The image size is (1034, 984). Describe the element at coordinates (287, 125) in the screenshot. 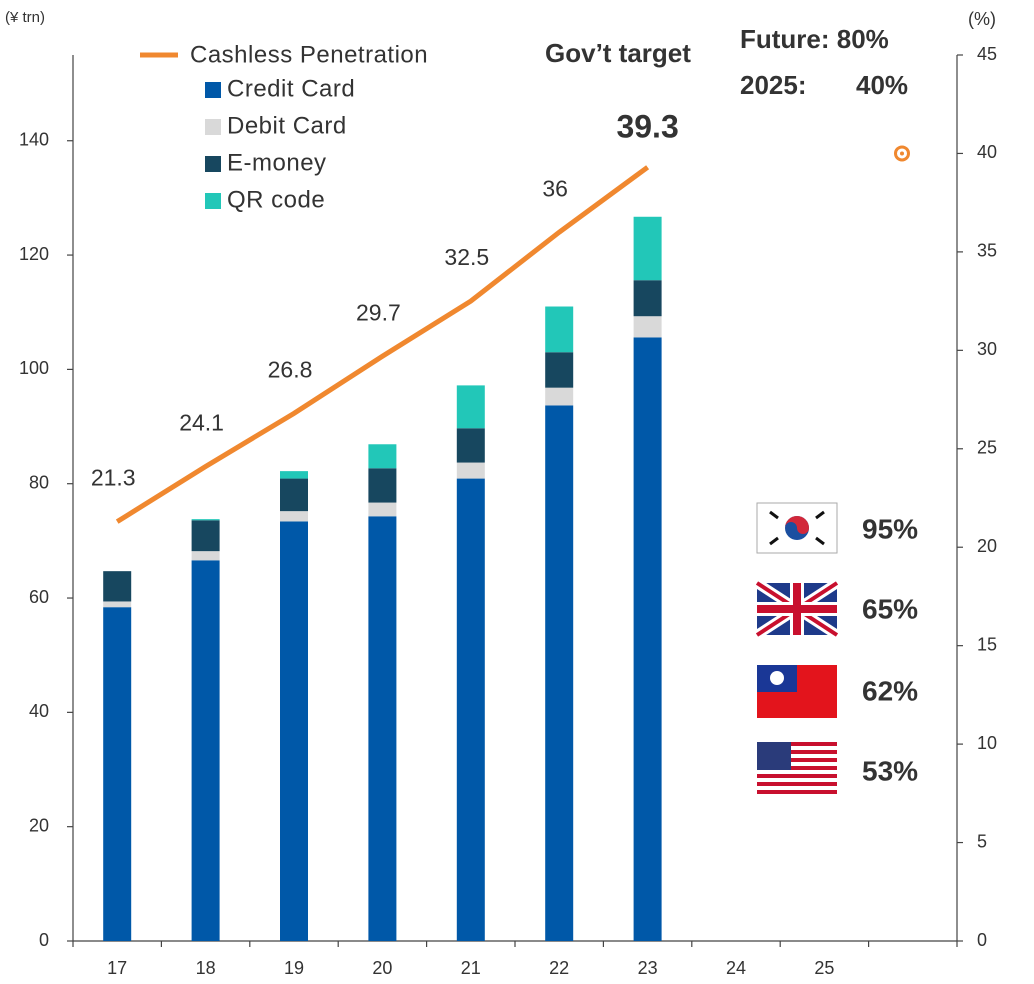

I see `legend-label: Debit Card` at that location.